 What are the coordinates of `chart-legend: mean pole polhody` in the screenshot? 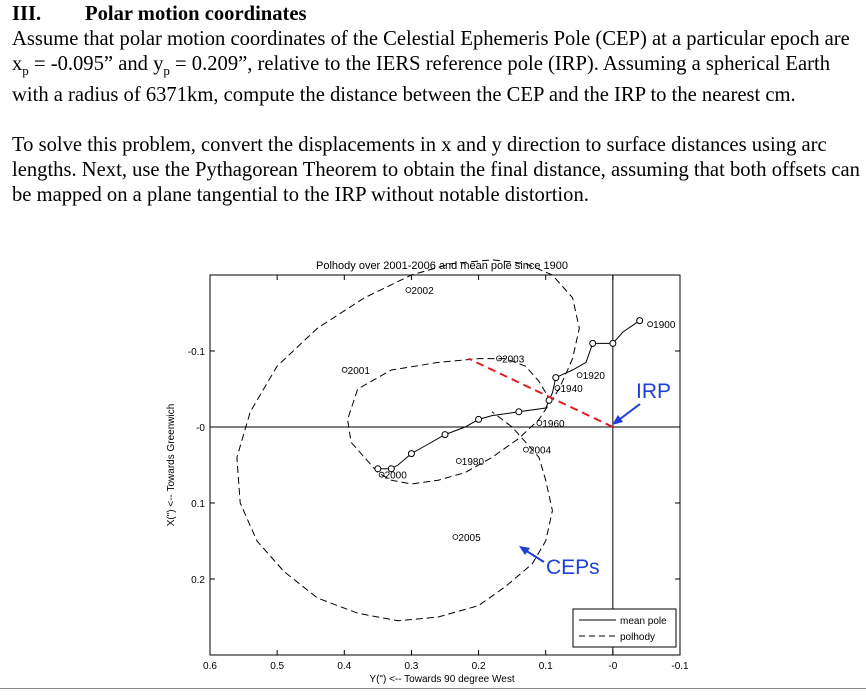 It's located at (624, 628).